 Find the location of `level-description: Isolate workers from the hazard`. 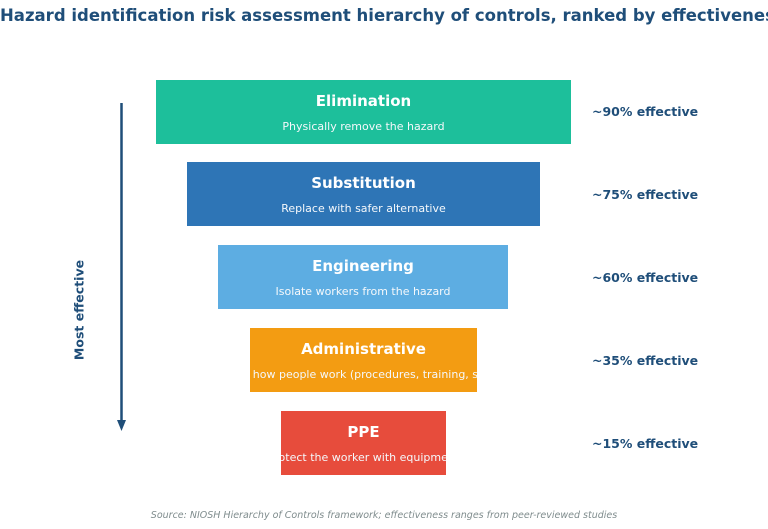

level-description: Isolate workers from the hazard is located at coordinates (363, 291).